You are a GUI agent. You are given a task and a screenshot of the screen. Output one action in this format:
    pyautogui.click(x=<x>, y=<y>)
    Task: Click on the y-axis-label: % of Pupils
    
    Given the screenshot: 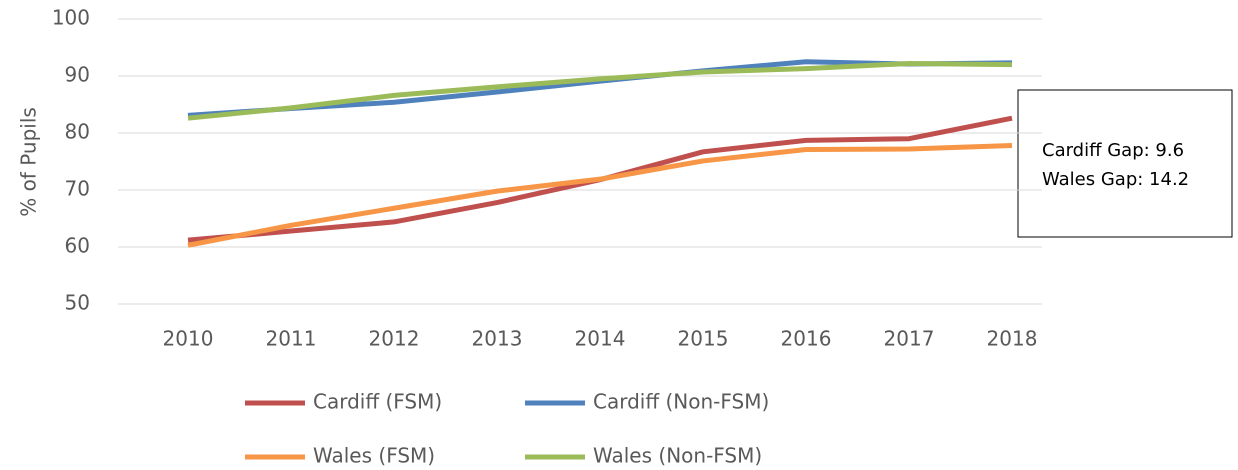 What is the action you would take?
    pyautogui.click(x=29, y=162)
    